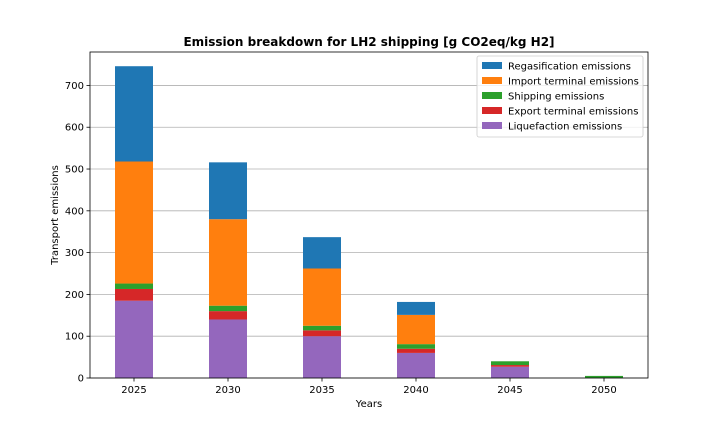 Image resolution: width=720 pixels, height=436 pixels. Describe the element at coordinates (74, 253) in the screenshot. I see `y-tick-label: 300` at that location.